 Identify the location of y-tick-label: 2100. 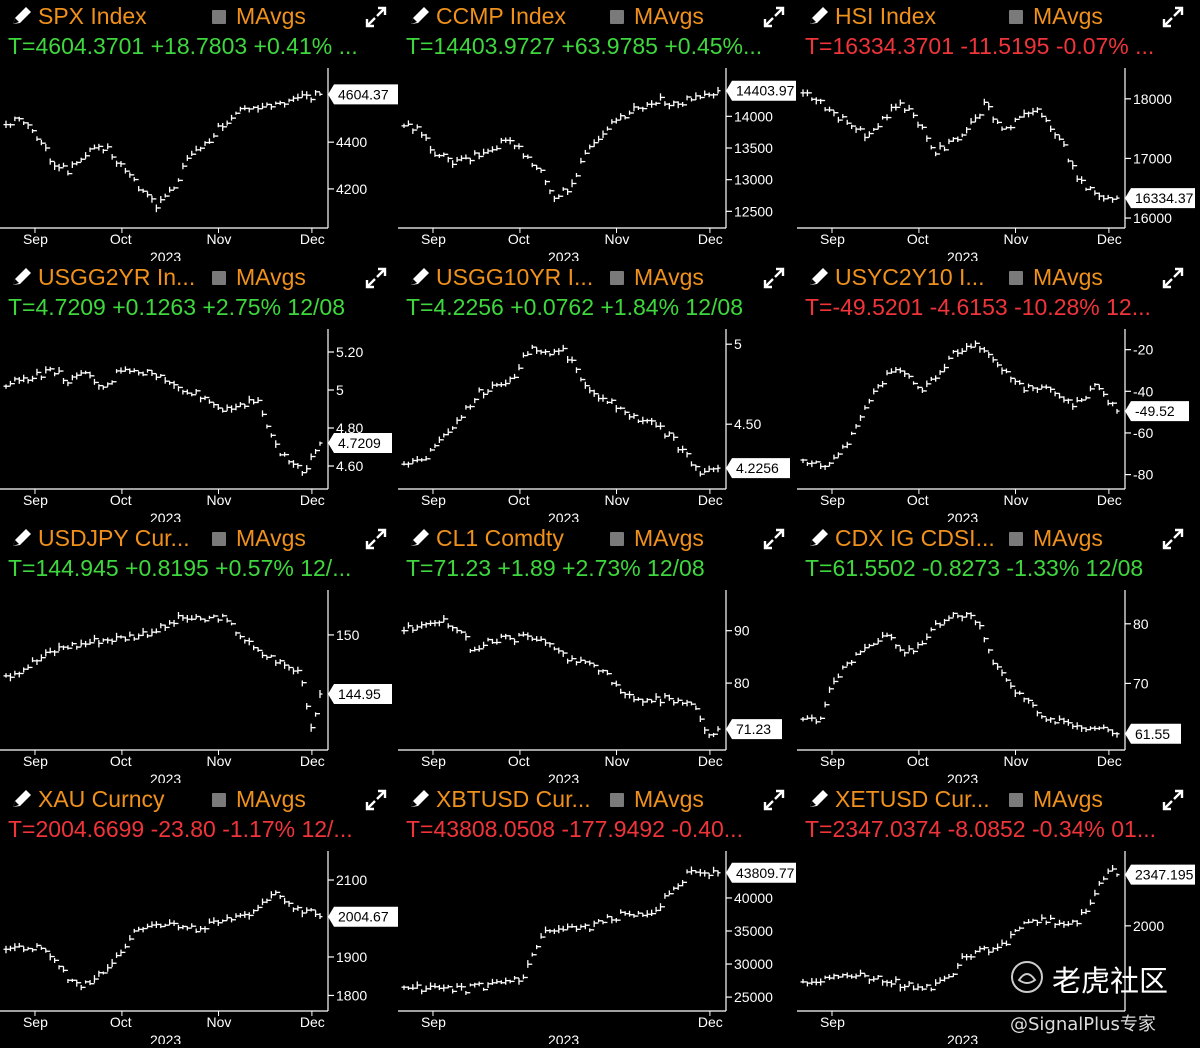
(351, 880).